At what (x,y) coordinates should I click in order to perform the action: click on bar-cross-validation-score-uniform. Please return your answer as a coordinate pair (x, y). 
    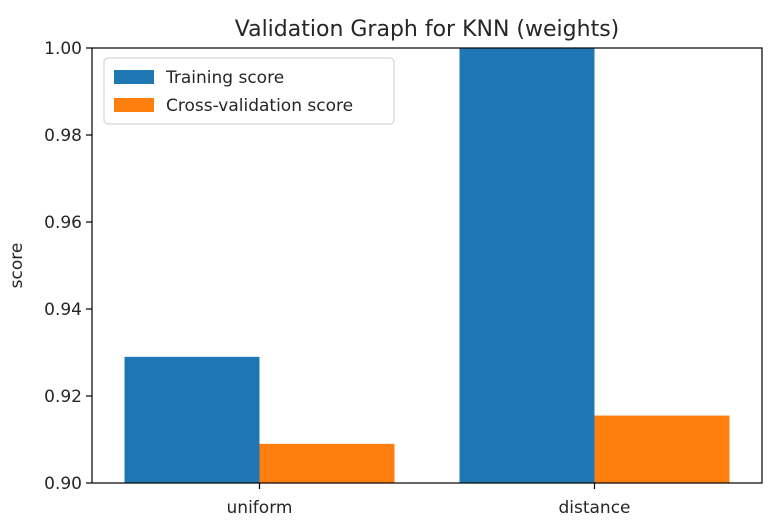
    Looking at the image, I should click on (327, 463).